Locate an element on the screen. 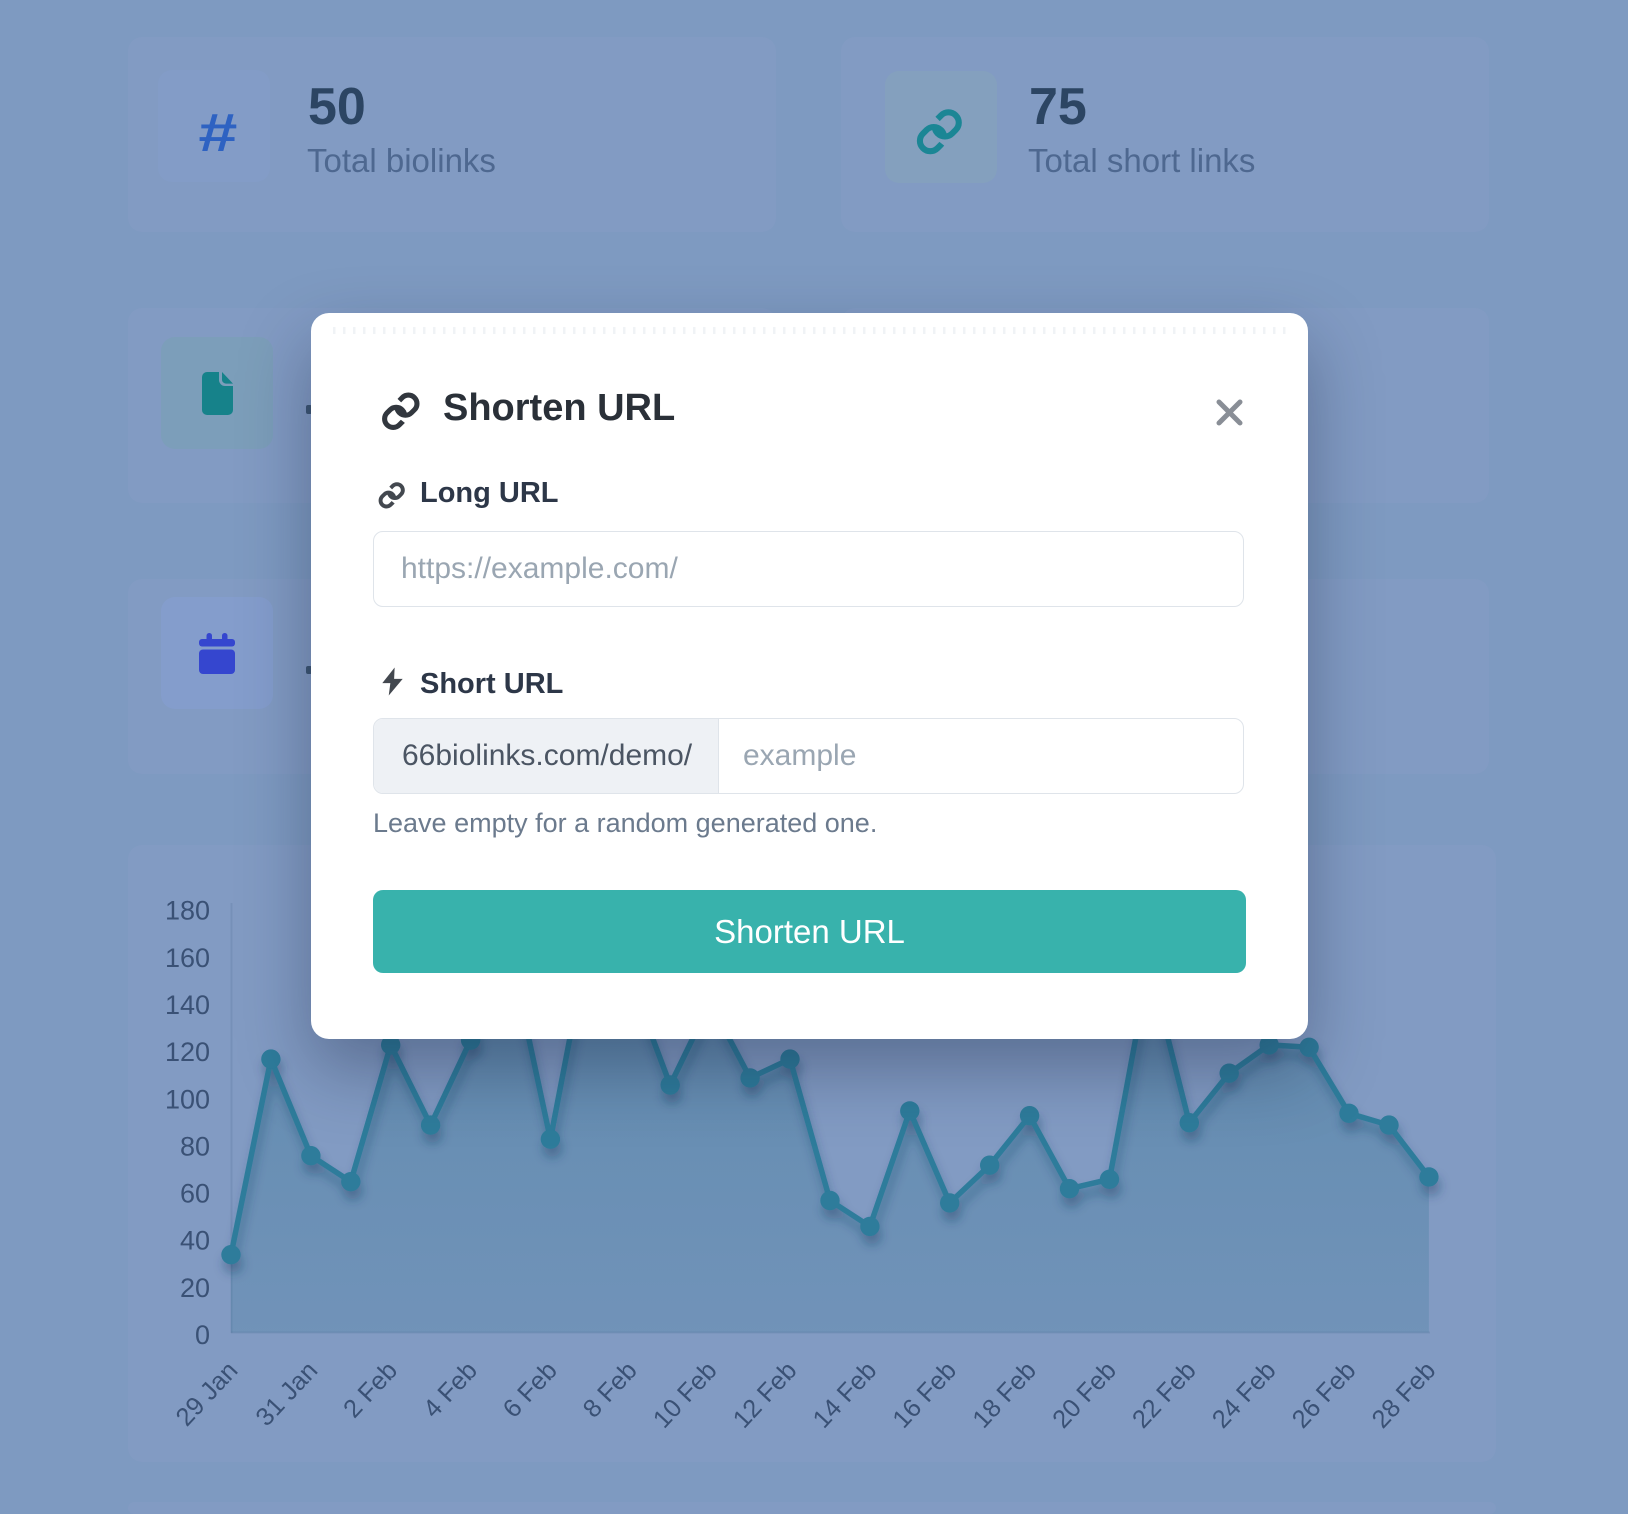 This screenshot has width=1628, height=1514. svg-text: 80 is located at coordinates (195, 1146).